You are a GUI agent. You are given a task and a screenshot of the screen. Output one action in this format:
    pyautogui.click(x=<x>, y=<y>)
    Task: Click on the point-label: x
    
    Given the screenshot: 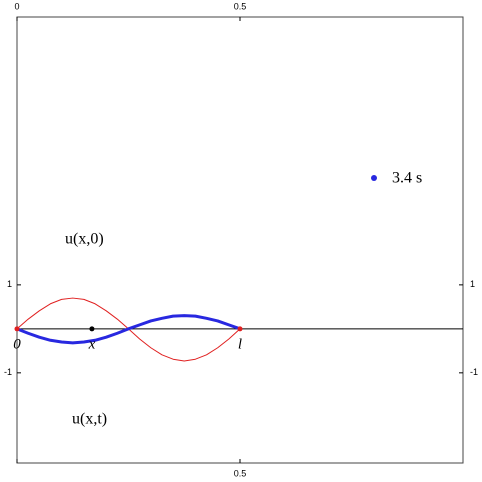 What is the action you would take?
    pyautogui.click(x=92, y=344)
    